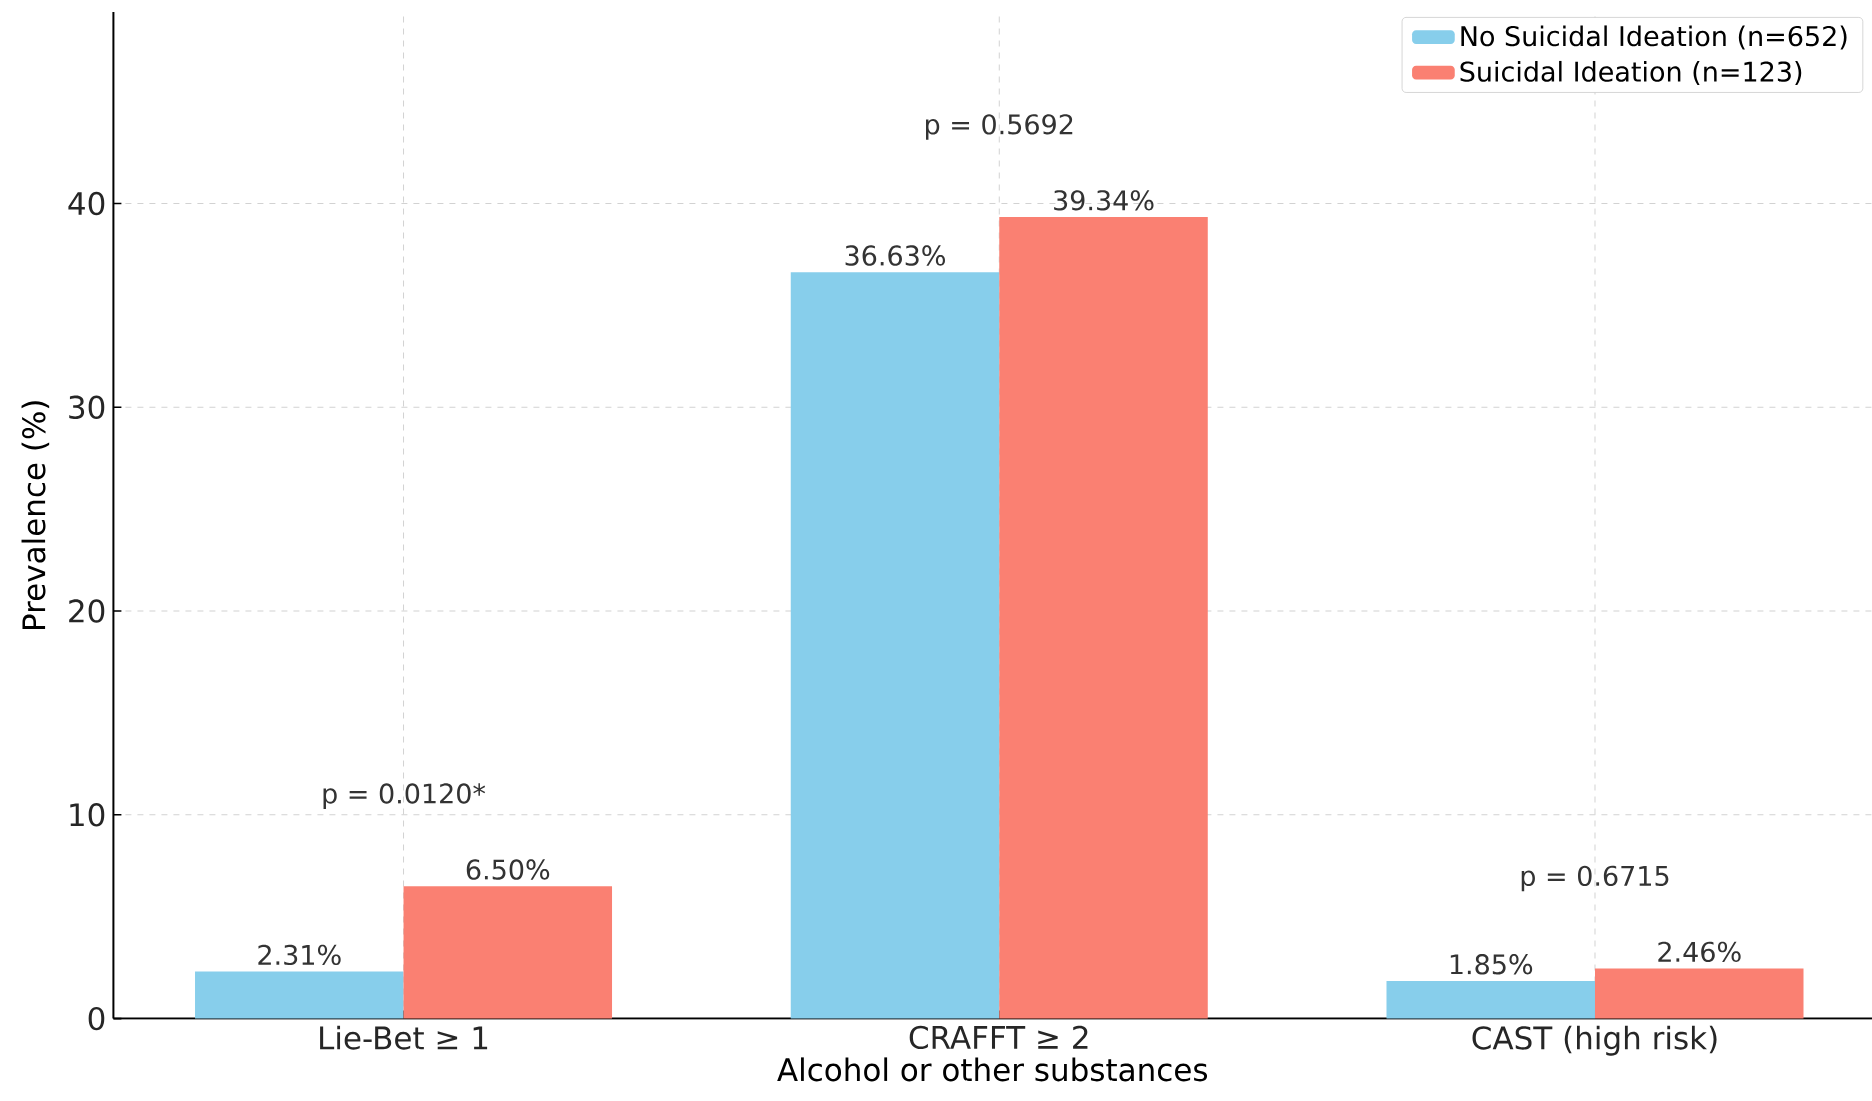 The image size is (1872, 1101). What do you see at coordinates (35, 515) in the screenshot?
I see `y-axis-title: Prevalence (%)` at bounding box center [35, 515].